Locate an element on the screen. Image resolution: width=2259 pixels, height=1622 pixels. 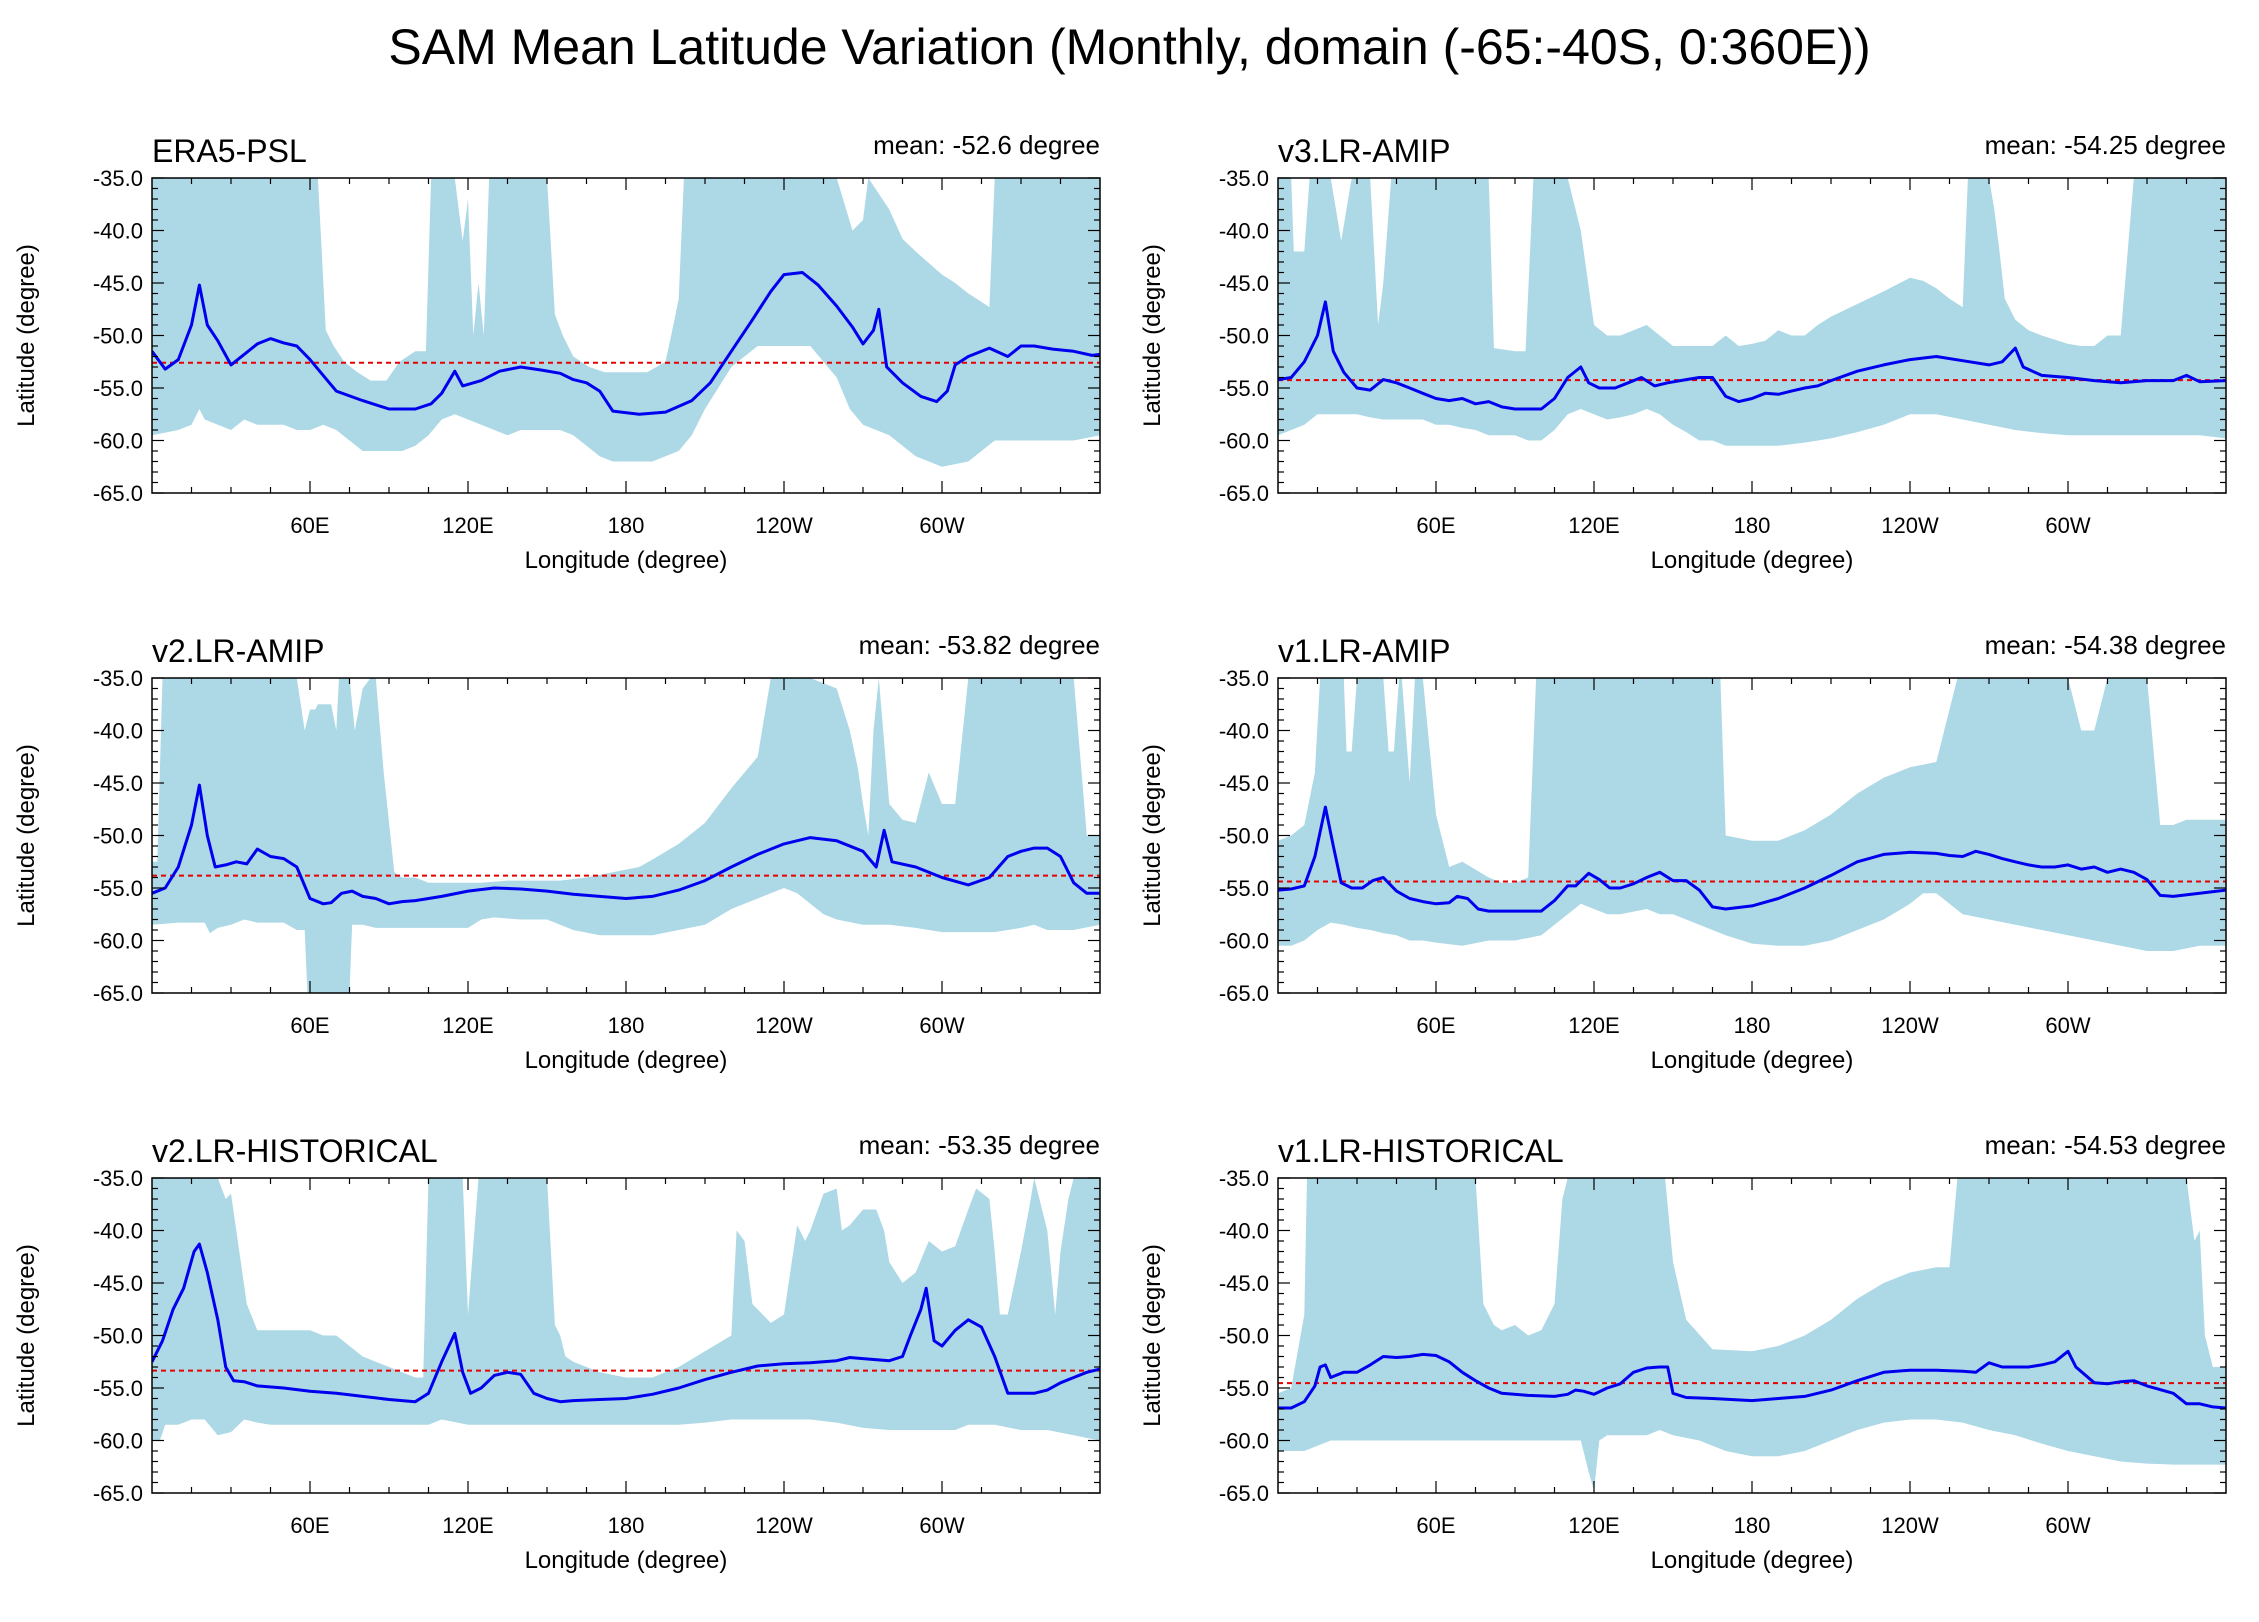
mean-value-label: mean: -54.25 degree is located at coordinates (2105, 145).